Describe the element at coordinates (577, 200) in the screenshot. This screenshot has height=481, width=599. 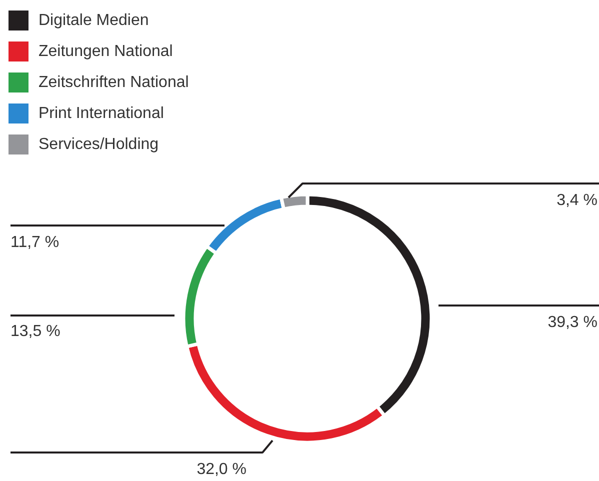
I see `data-label: 3,4 %` at that location.